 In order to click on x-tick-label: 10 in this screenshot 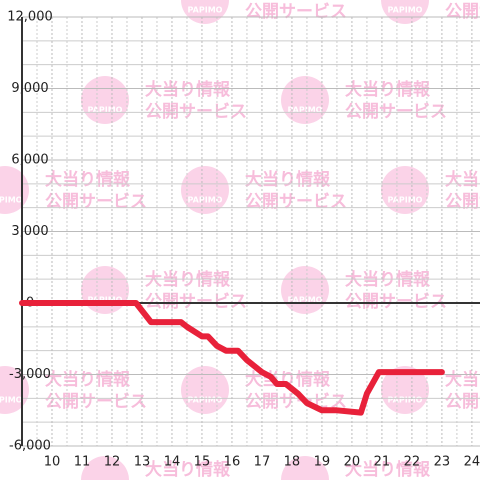, I will do `click(52, 462)`.